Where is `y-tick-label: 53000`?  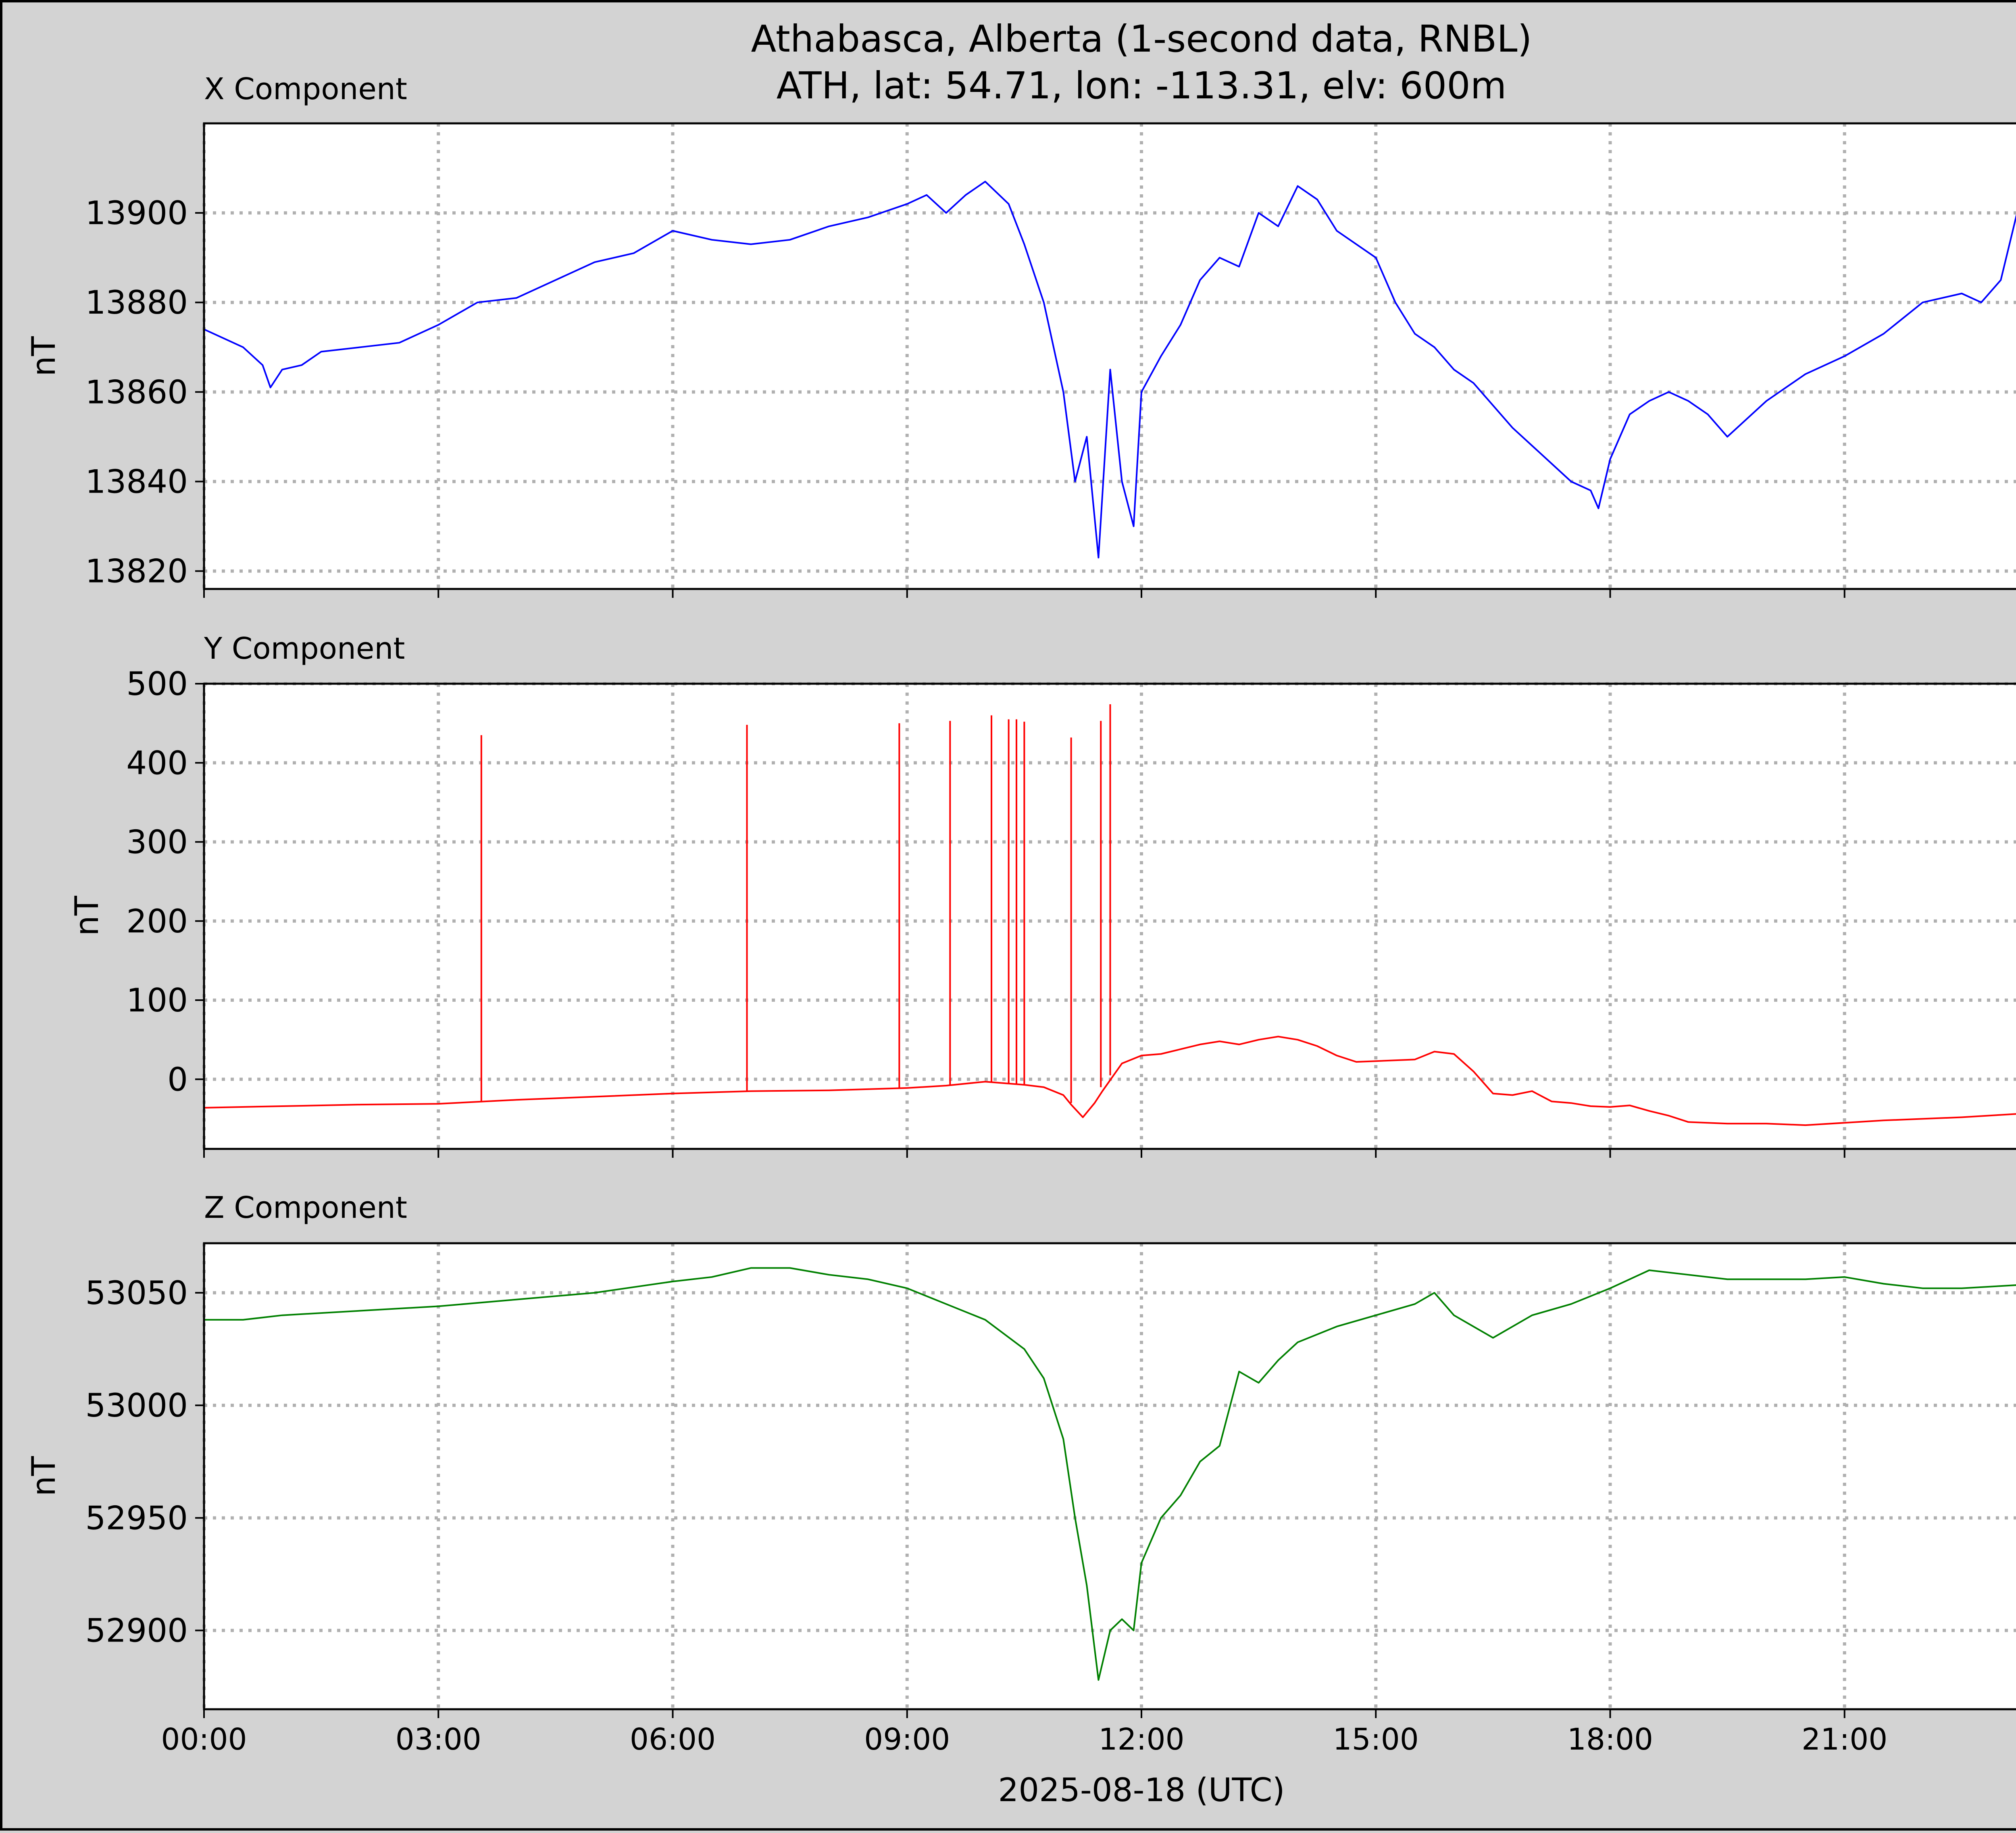 y-tick-label: 53000 is located at coordinates (136, 1405).